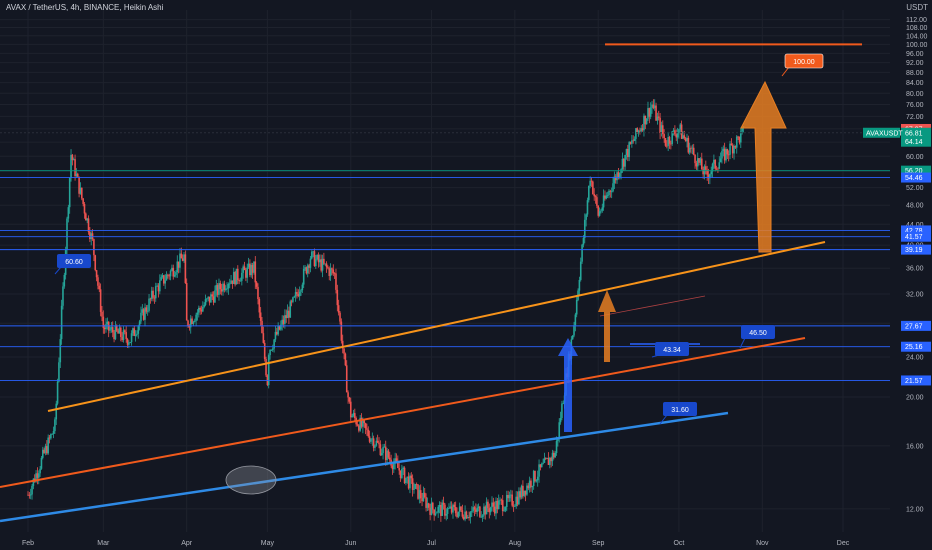 The height and width of the screenshot is (550, 932). Describe the element at coordinates (431, 543) in the screenshot. I see `x-tick-label: Jul` at that location.